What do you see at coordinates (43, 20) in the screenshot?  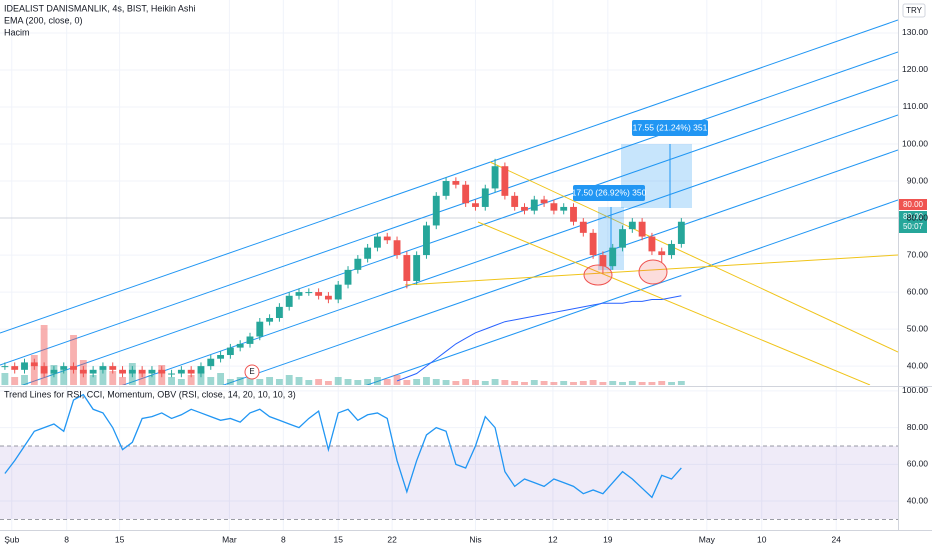 I see `indicator-label: EMA (200, close, 0)` at bounding box center [43, 20].